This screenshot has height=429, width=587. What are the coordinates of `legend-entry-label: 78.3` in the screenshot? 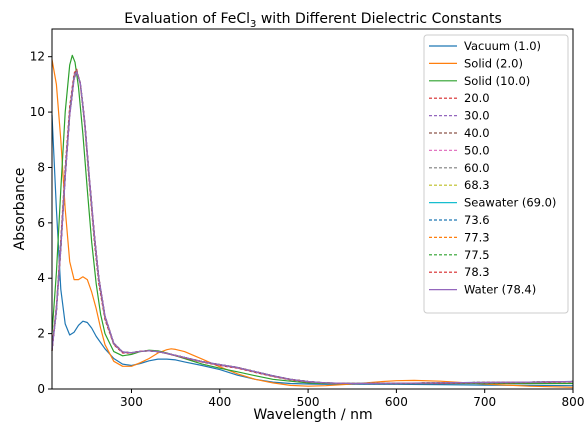 It's located at (477, 272).